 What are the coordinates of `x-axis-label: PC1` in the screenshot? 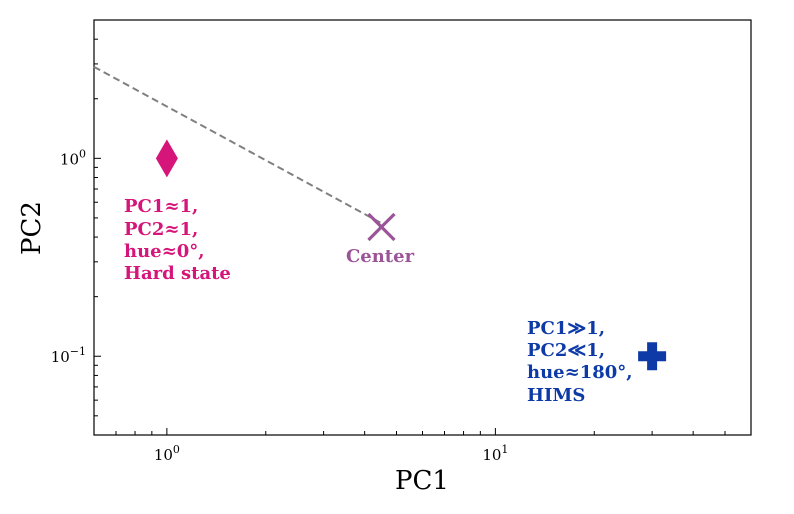 It's located at (422, 481).